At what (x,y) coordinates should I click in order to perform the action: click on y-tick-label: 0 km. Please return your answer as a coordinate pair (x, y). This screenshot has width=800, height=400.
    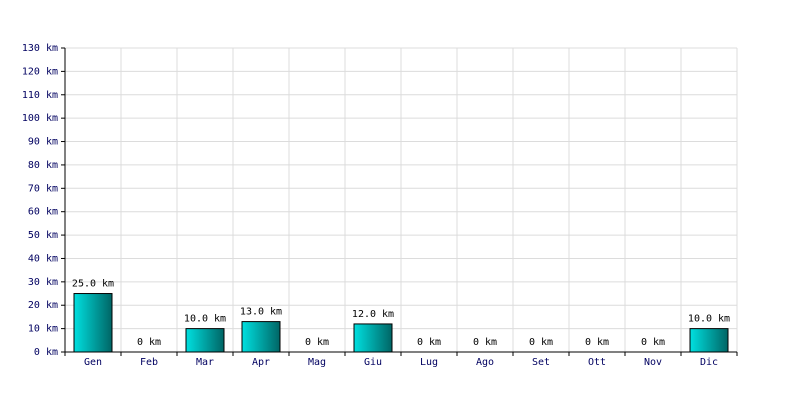
    Looking at the image, I should click on (46, 352).